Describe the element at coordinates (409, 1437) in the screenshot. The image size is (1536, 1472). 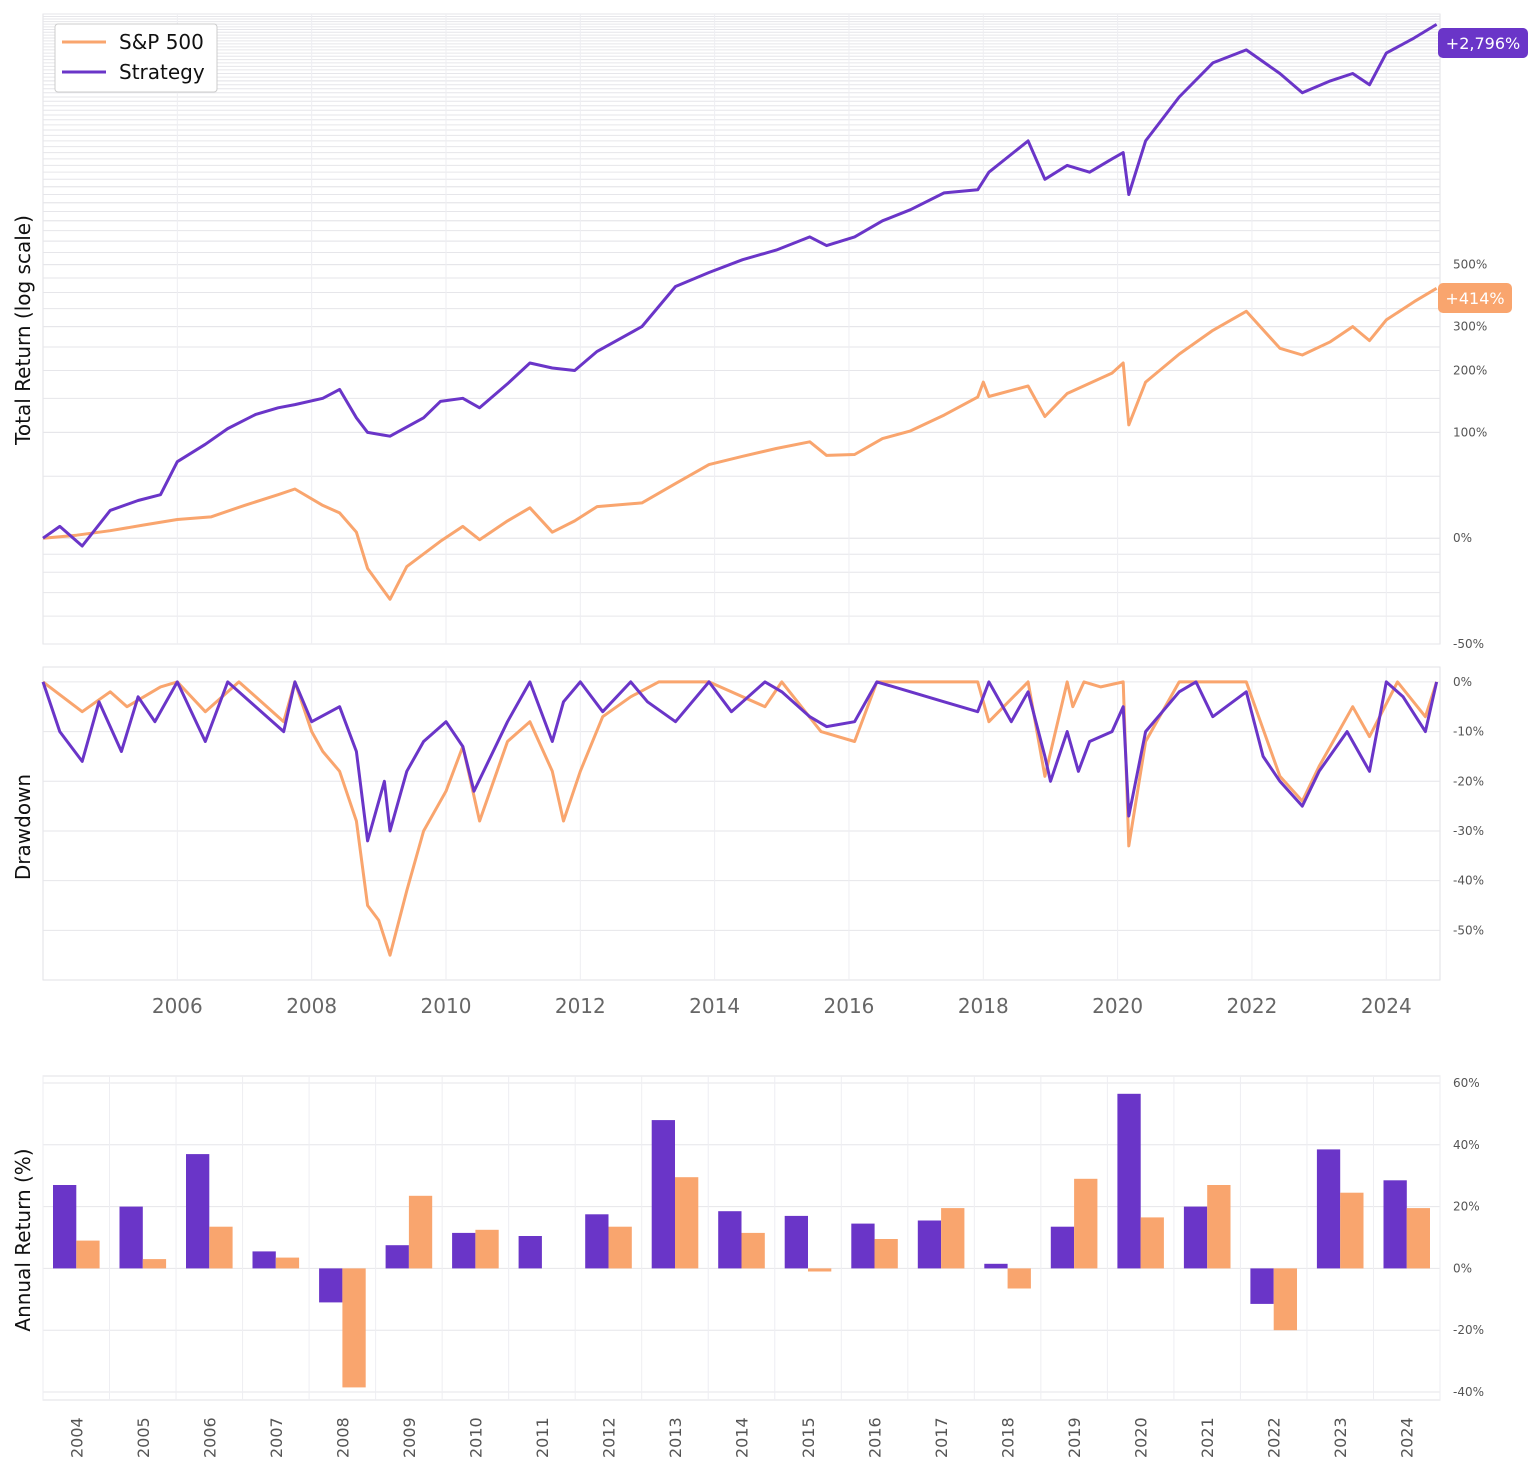
I see `annual-return-xtick: 2009` at that location.